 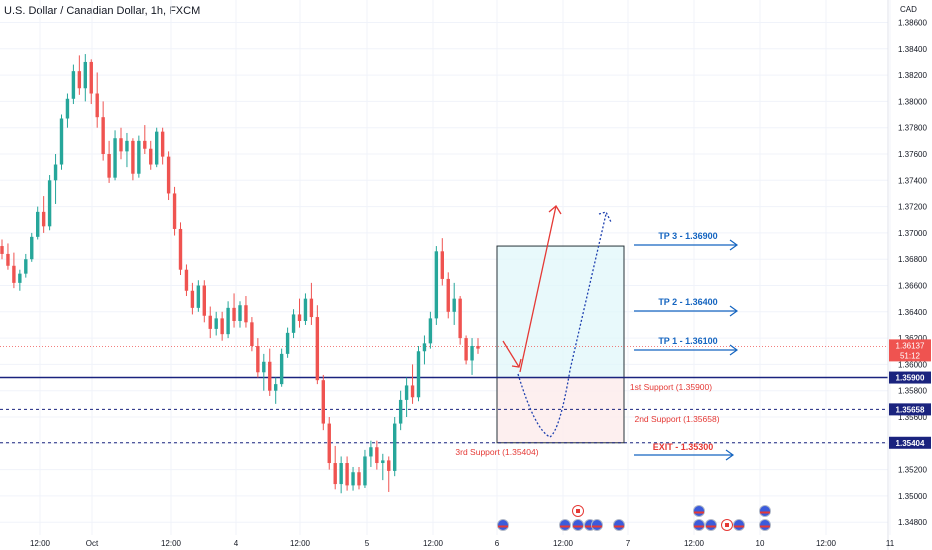 What do you see at coordinates (511, 354) in the screenshot?
I see `down-arrow-line` at bounding box center [511, 354].